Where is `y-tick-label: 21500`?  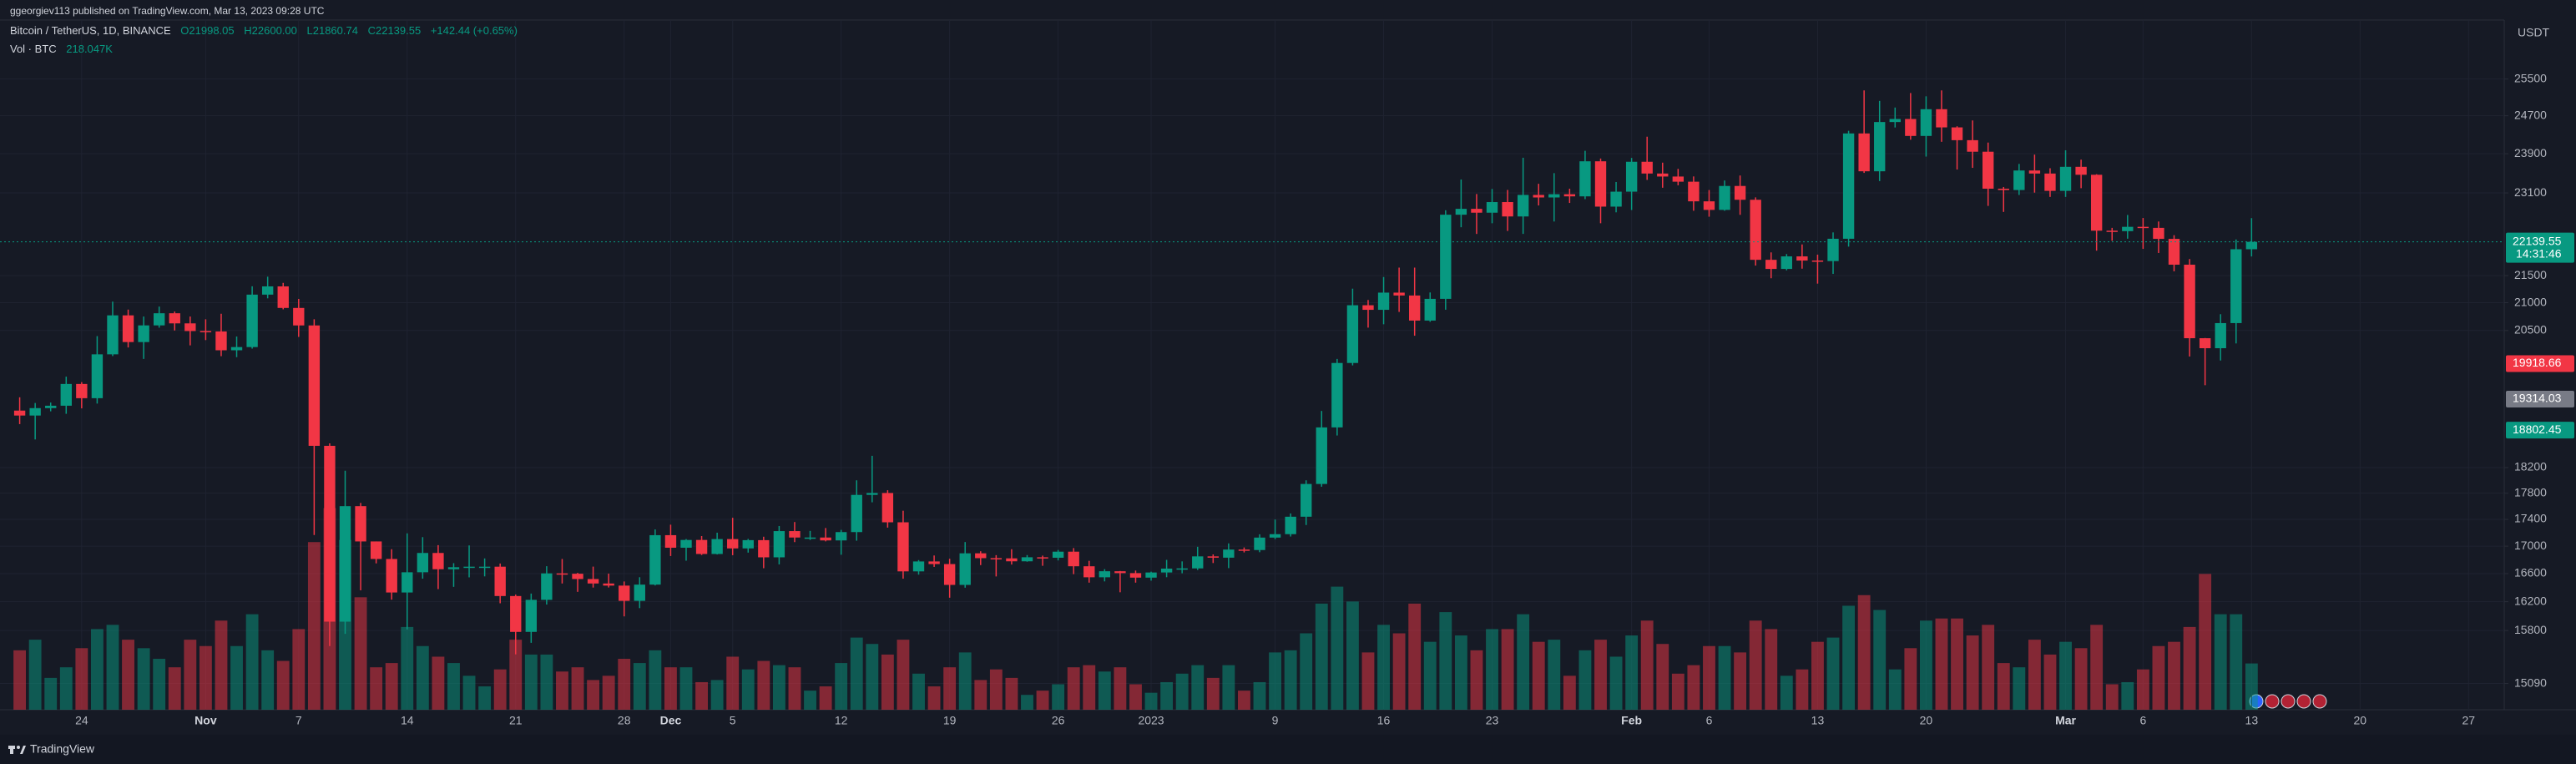
y-tick-label: 21500 is located at coordinates (2530, 275).